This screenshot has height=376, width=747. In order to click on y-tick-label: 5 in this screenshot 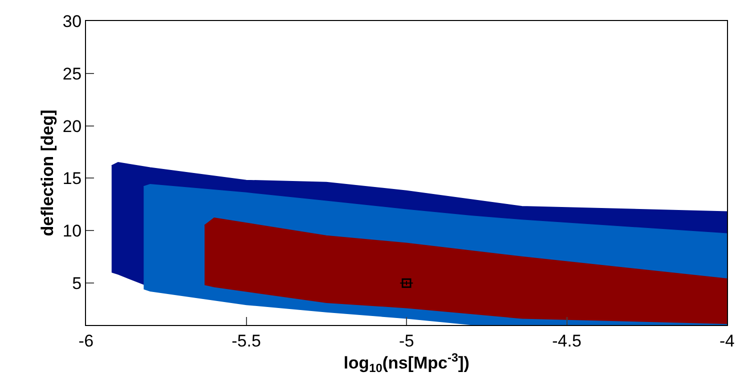, I will do `click(77, 284)`.